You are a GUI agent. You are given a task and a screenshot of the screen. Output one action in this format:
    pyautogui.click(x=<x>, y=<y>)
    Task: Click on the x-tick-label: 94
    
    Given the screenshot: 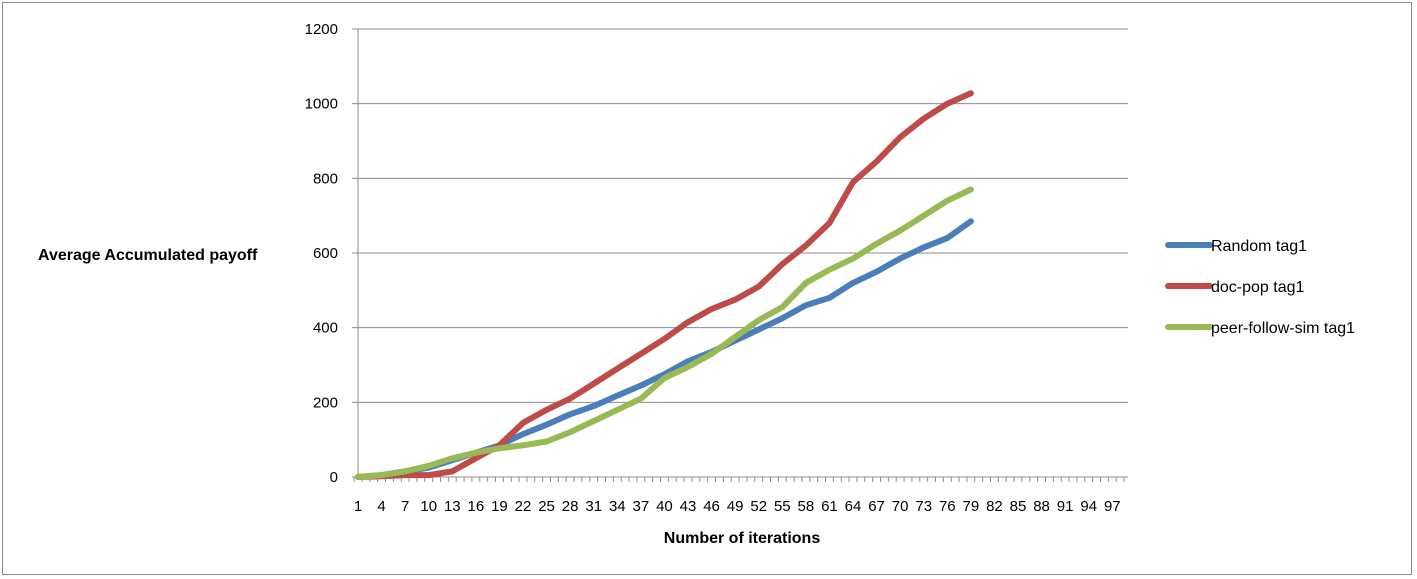 What is the action you would take?
    pyautogui.click(x=1088, y=506)
    